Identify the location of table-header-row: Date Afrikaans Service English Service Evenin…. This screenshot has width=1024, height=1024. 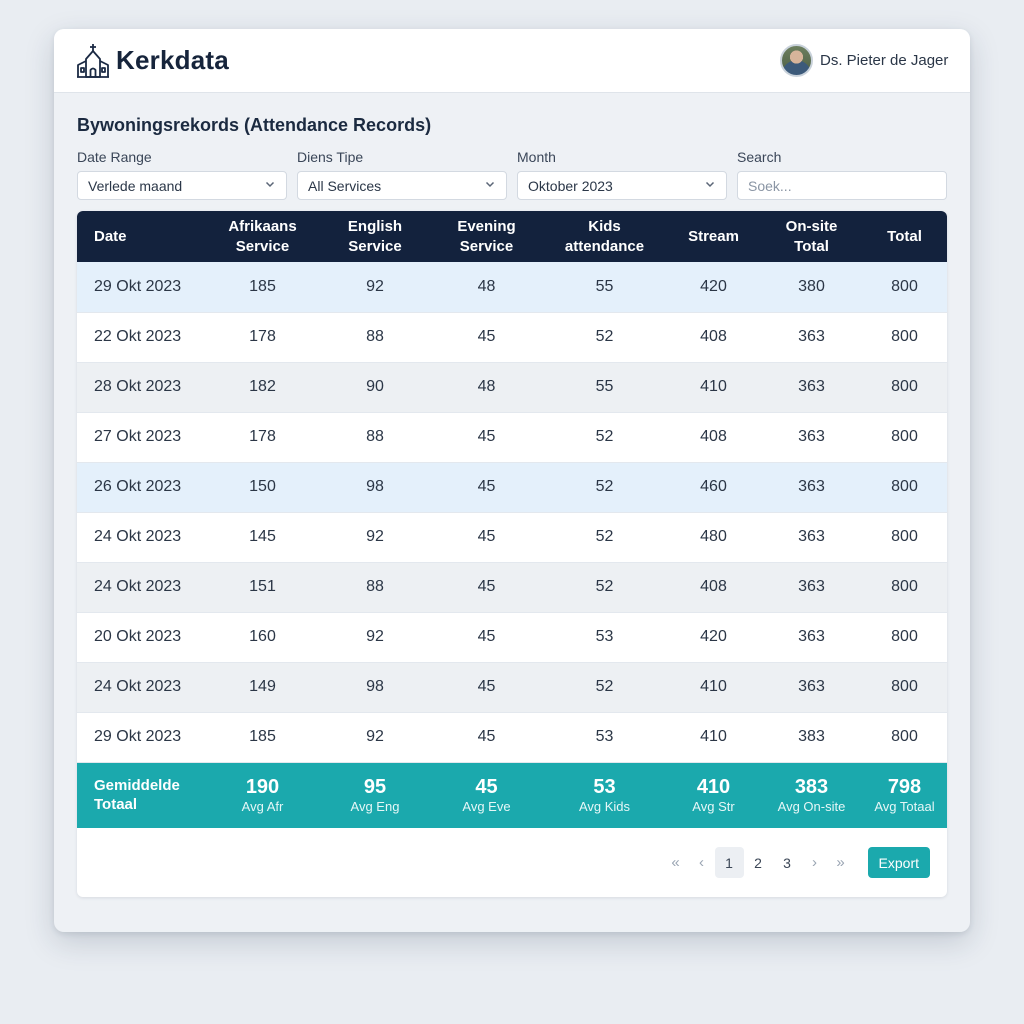
(512, 236).